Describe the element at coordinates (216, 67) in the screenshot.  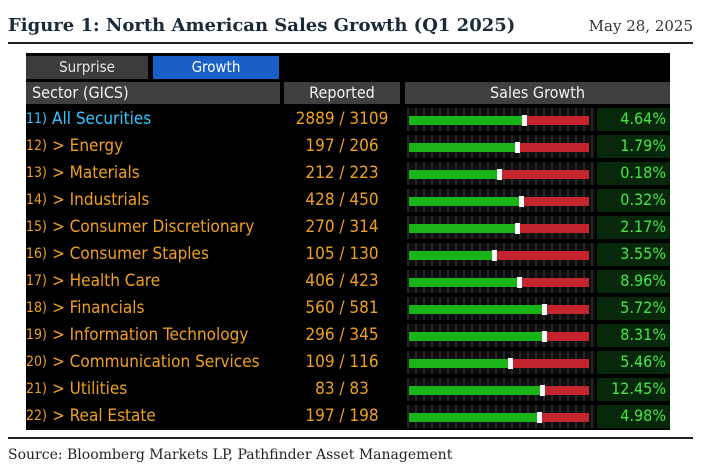
I see `tab-growth: Growth` at that location.